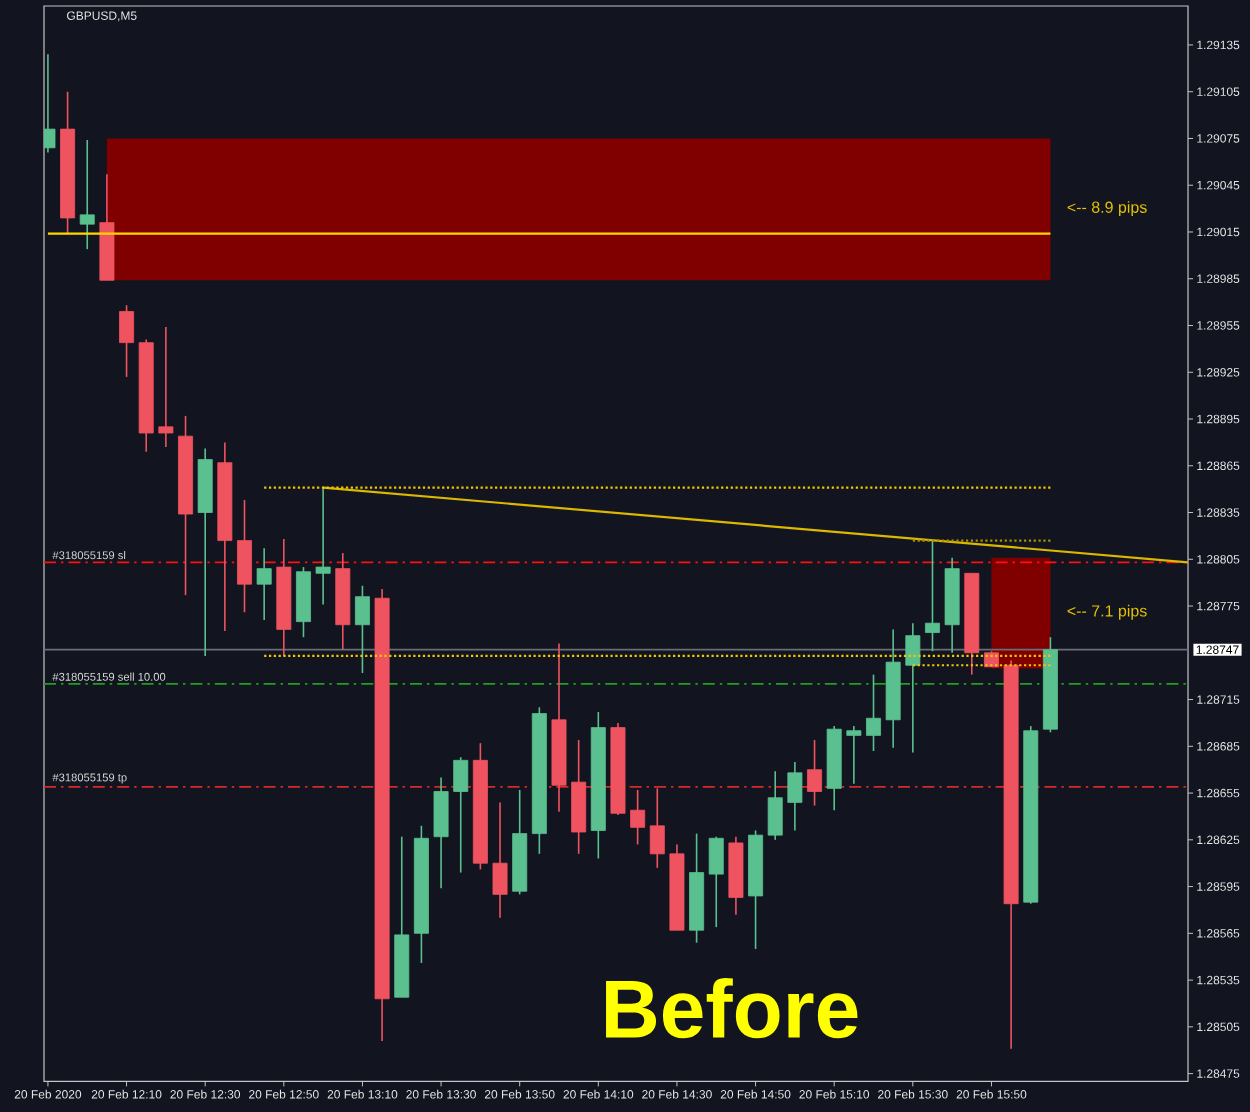  What do you see at coordinates (732, 1008) in the screenshot?
I see `annotation: Before` at bounding box center [732, 1008].